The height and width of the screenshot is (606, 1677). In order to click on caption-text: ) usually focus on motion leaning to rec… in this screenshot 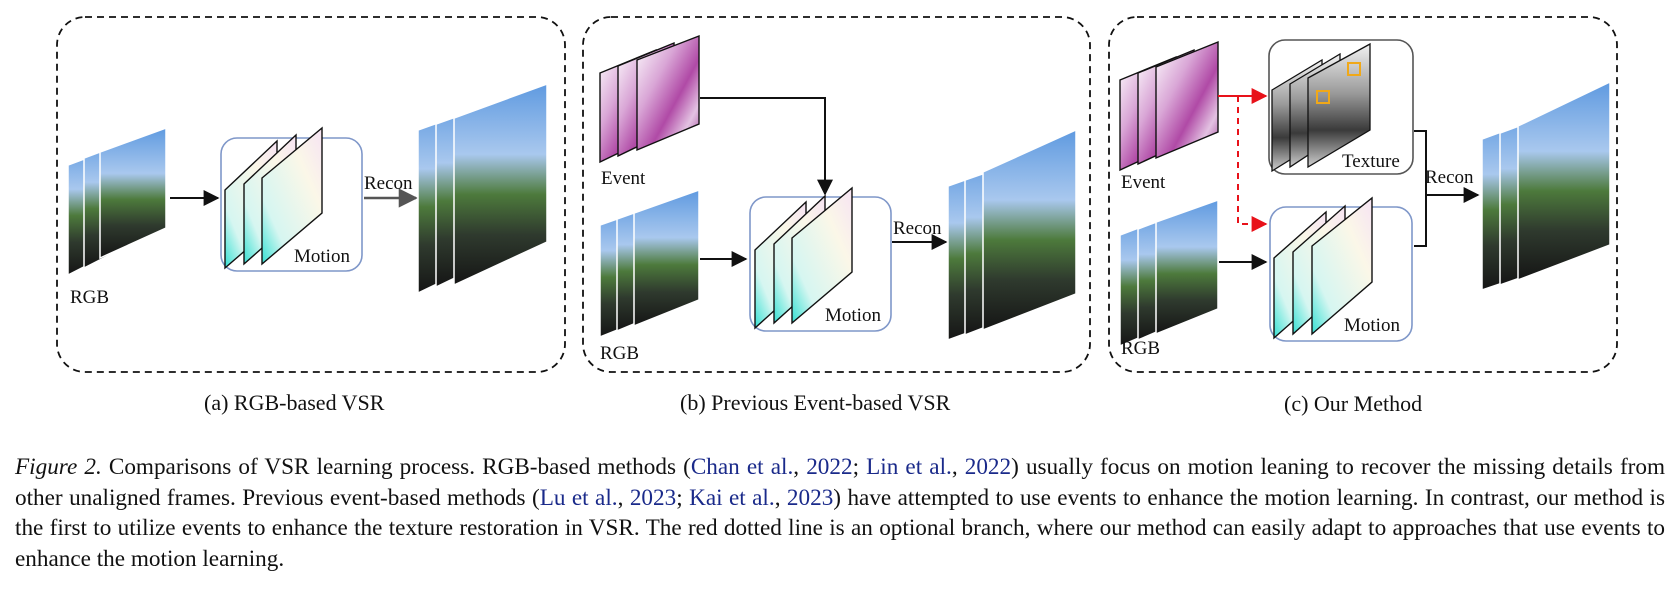, I will do `click(840, 482)`.